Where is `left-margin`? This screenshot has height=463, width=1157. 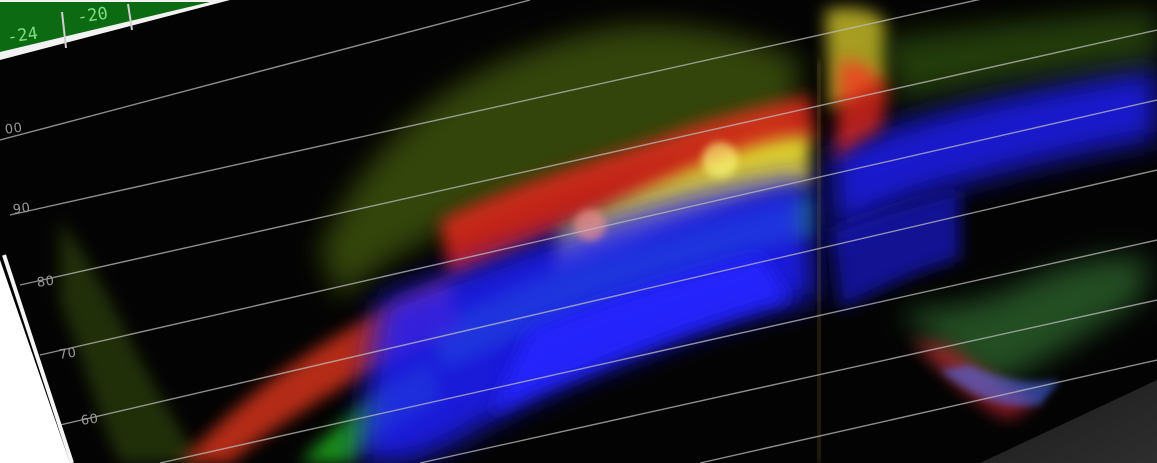
left-margin is located at coordinates (35, 361).